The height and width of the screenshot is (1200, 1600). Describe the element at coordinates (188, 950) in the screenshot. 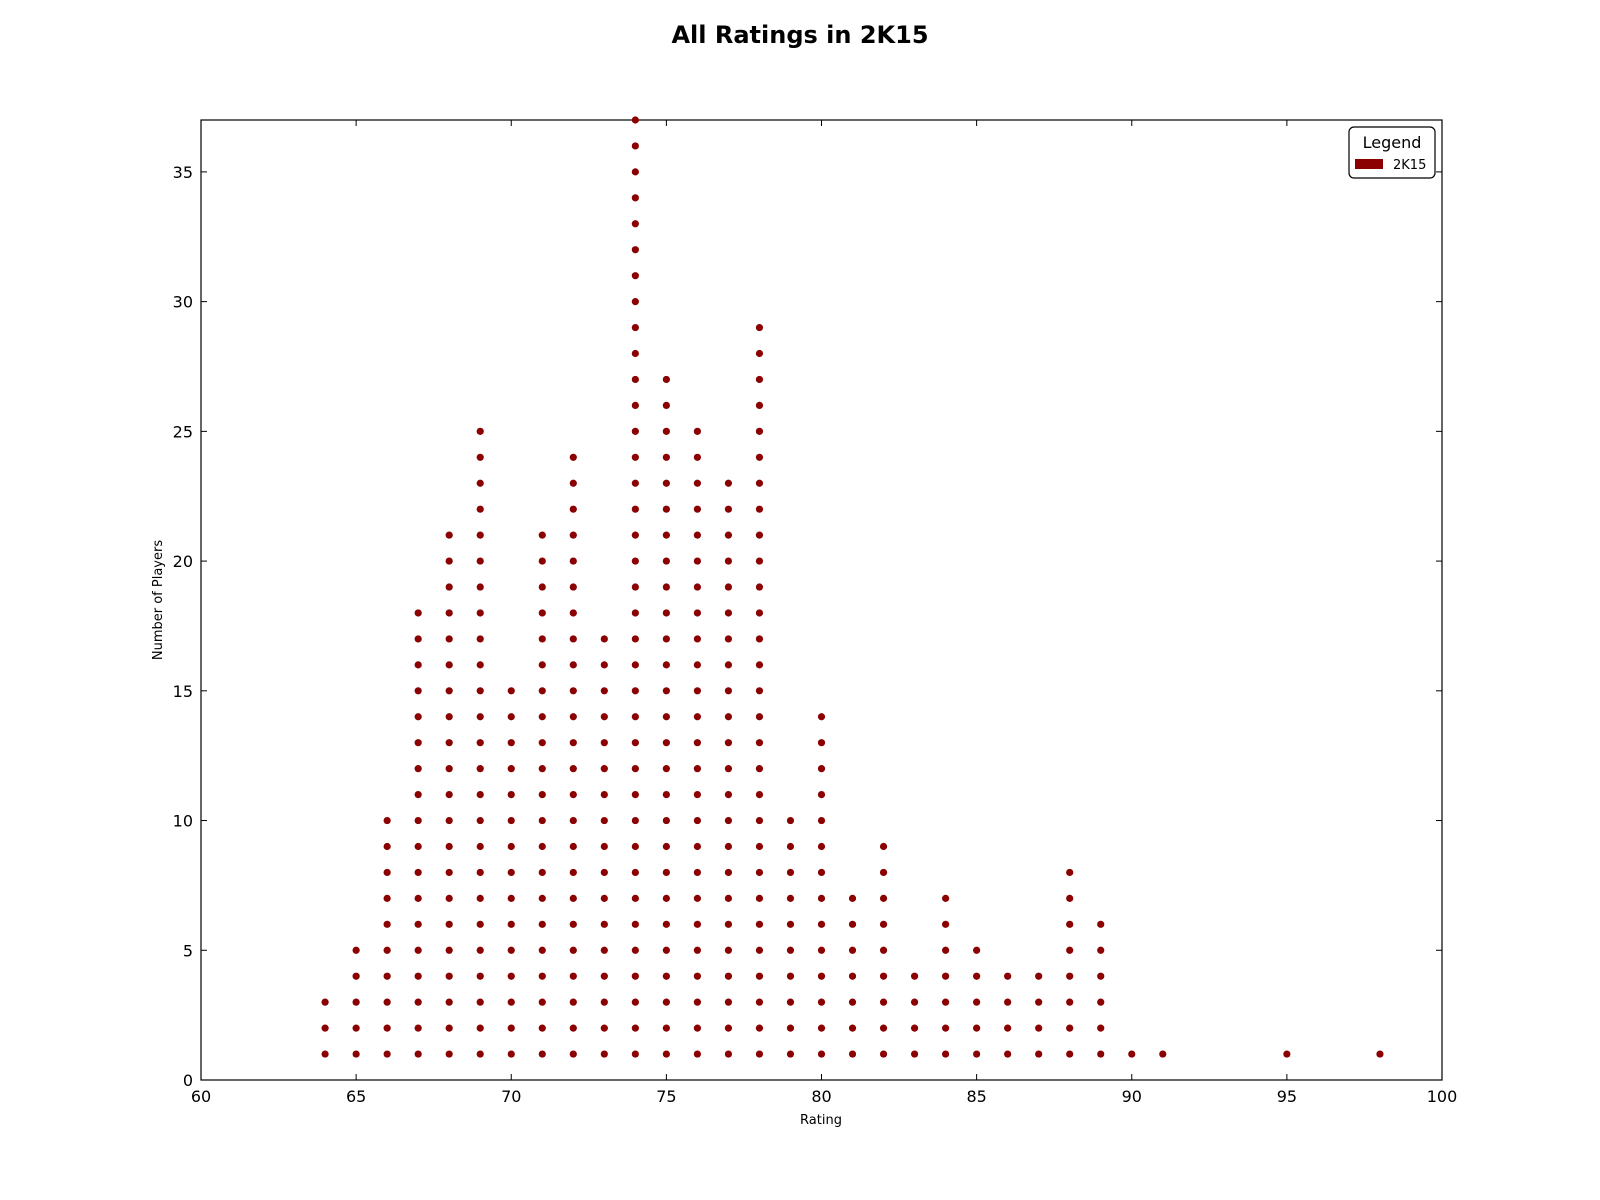

I see `y-tick-label: 5` at that location.